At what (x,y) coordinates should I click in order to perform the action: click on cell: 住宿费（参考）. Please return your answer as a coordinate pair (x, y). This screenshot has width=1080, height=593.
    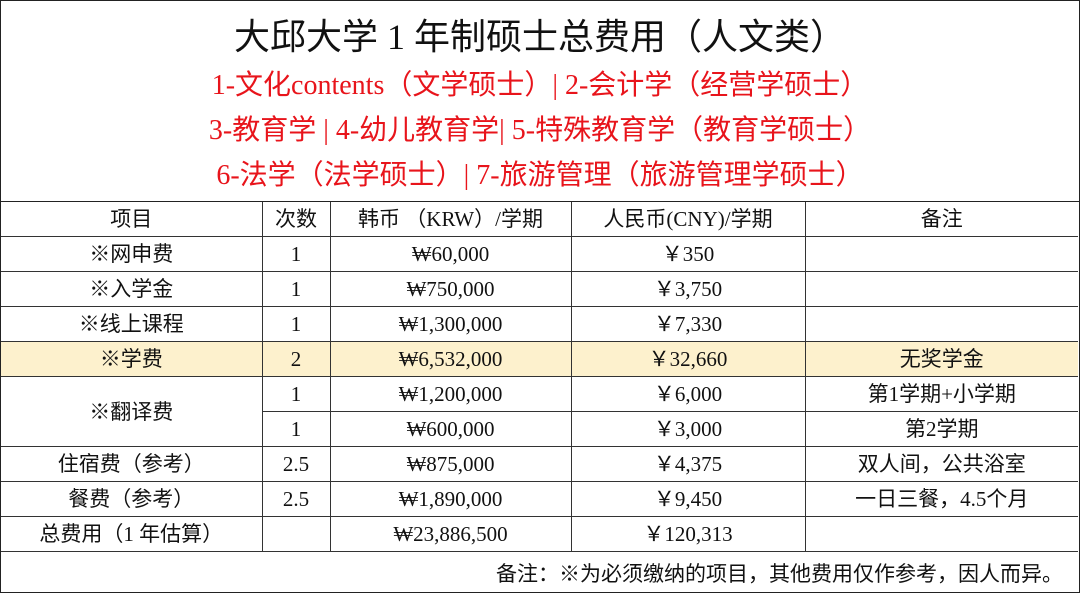
    Looking at the image, I should click on (132, 464).